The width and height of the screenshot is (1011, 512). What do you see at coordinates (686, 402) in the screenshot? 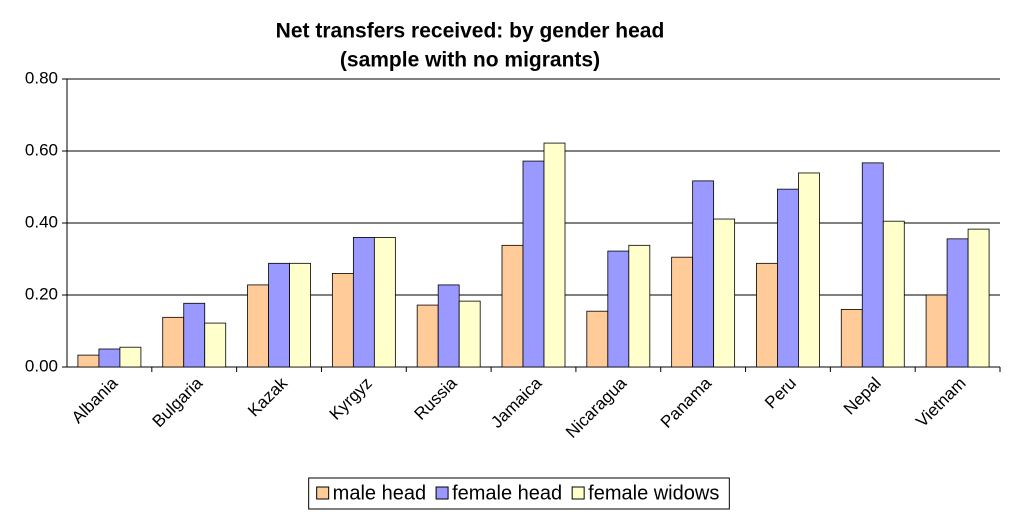
I see `x-tick-label: Panama` at bounding box center [686, 402].